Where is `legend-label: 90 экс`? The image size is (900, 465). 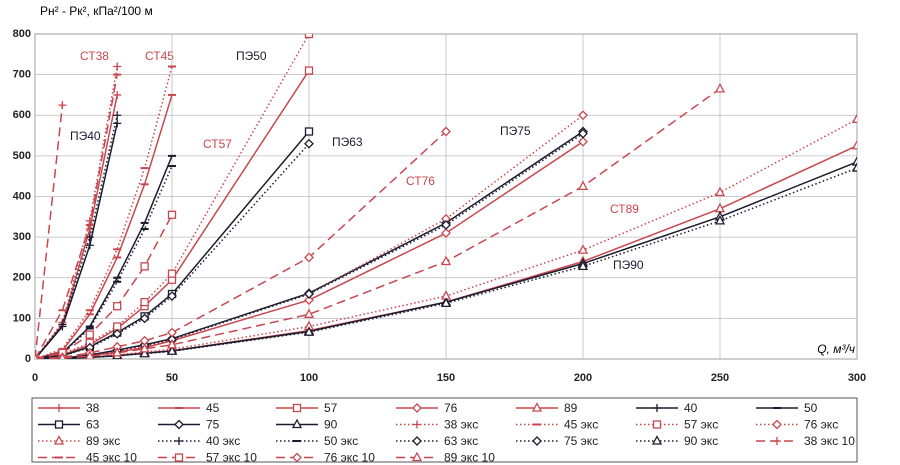 legend-label: 90 экс is located at coordinates (701, 441).